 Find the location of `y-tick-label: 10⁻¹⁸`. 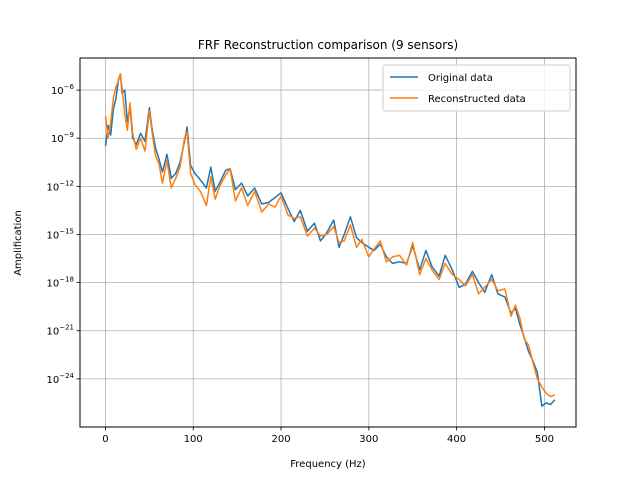

y-tick-label: 10⁻¹⁸ is located at coordinates (60, 283).